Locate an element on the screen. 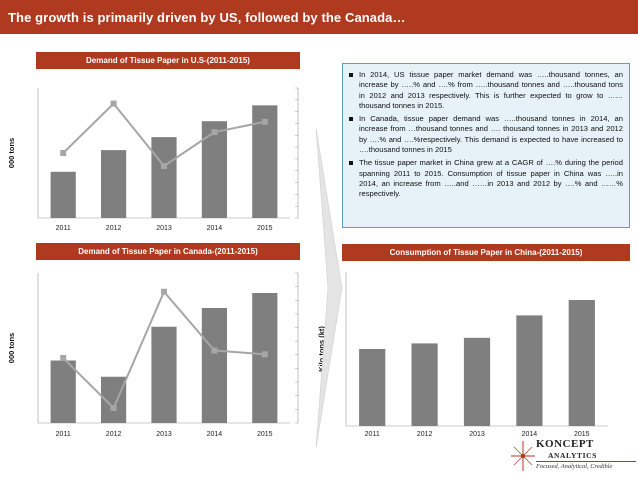 The height and width of the screenshot is (479, 638). logo-name: KONCEPT is located at coordinates (565, 444).